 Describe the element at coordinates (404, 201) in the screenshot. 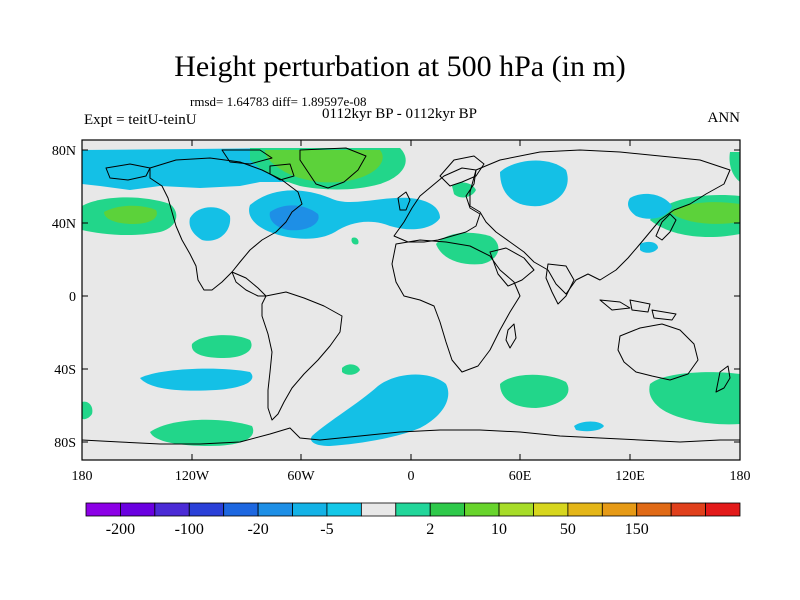

I see `coastline-british-isles` at that location.